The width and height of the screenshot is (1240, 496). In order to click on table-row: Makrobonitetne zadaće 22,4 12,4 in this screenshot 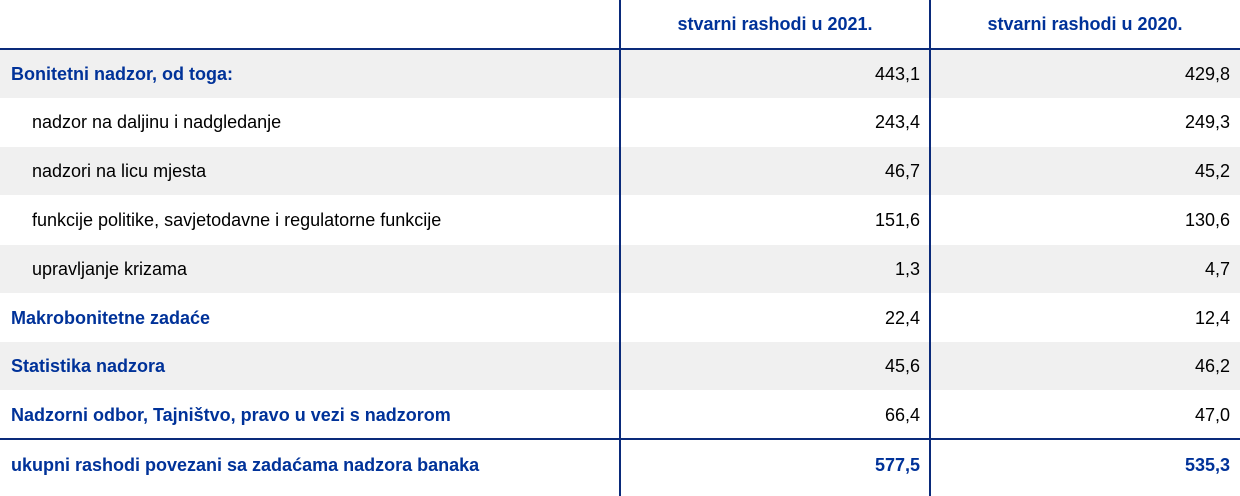, I will do `click(620, 318)`.